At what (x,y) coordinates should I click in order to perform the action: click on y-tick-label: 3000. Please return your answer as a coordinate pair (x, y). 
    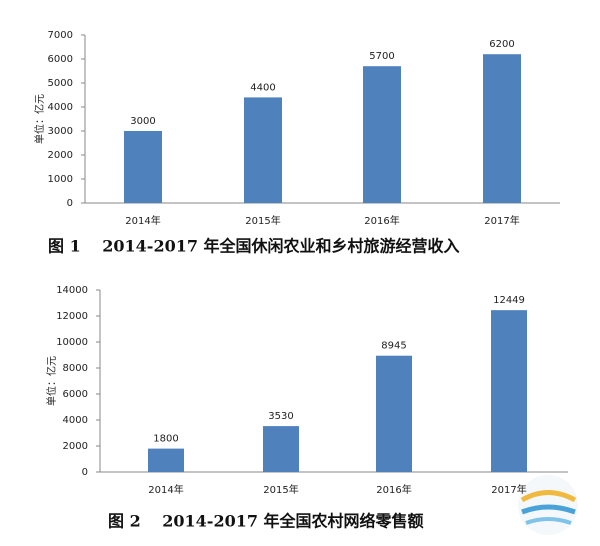
    Looking at the image, I should click on (60, 131).